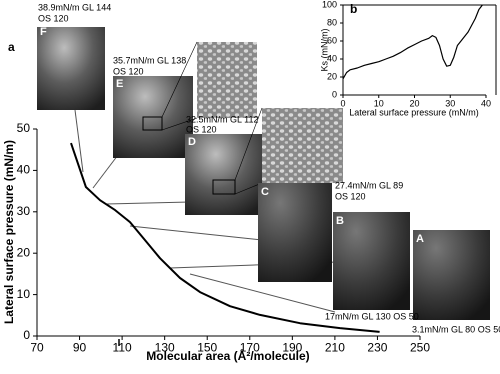 The image size is (500, 374). What do you see at coordinates (11, 47) in the screenshot?
I see `panel-label: a` at bounding box center [11, 47].